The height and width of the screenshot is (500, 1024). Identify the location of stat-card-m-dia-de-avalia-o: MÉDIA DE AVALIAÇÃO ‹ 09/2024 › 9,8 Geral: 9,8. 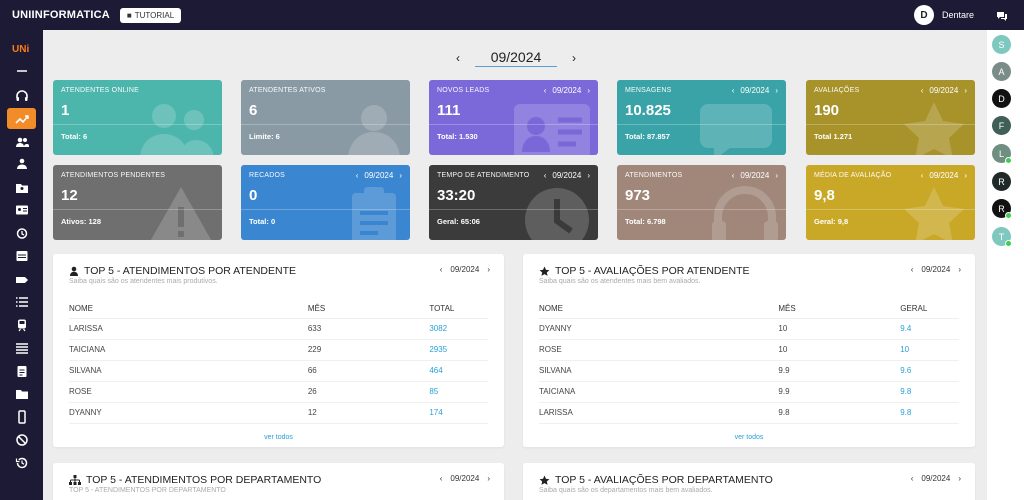
(890, 202).